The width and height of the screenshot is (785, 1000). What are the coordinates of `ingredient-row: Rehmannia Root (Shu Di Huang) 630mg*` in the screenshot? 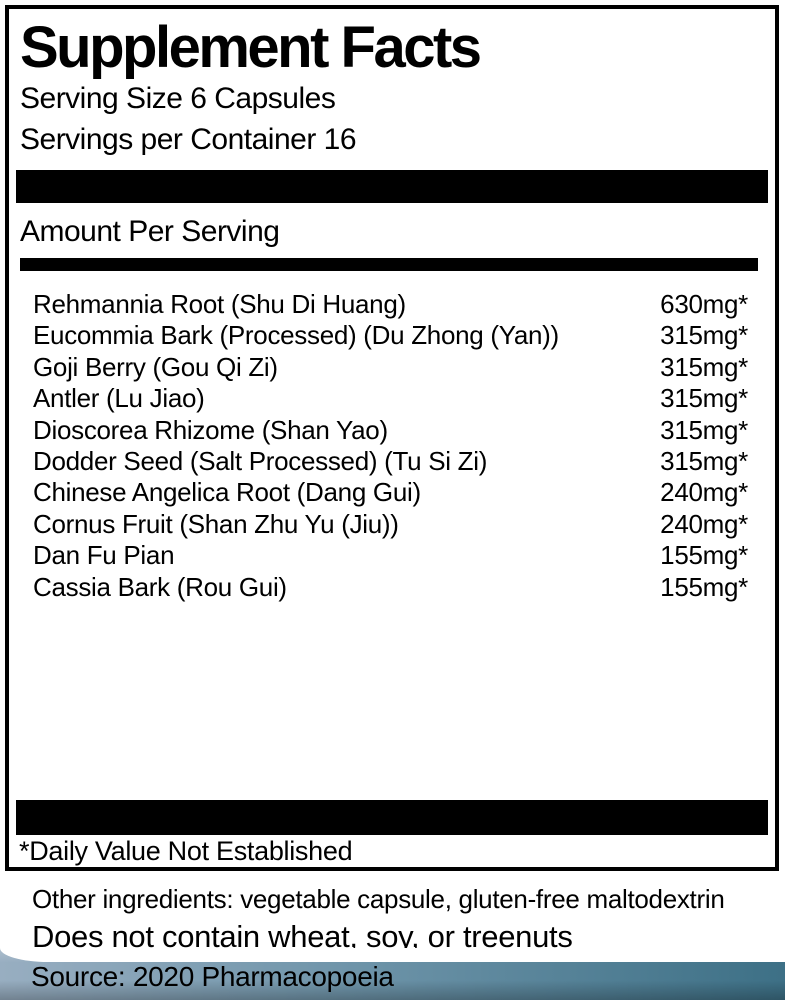 It's located at (390, 304).